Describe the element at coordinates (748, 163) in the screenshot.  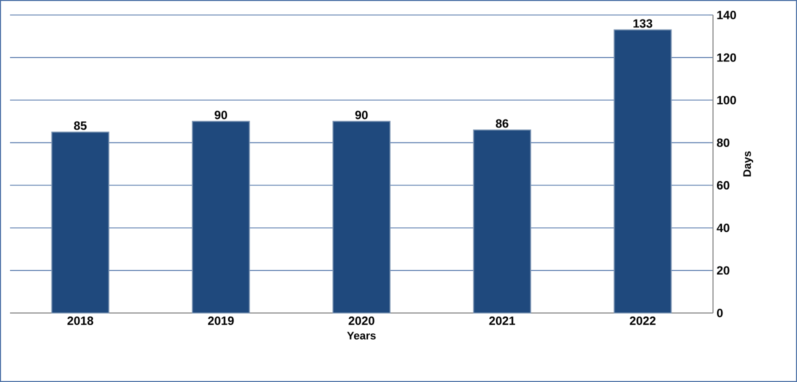
I see `y-axis-title: Days` at that location.